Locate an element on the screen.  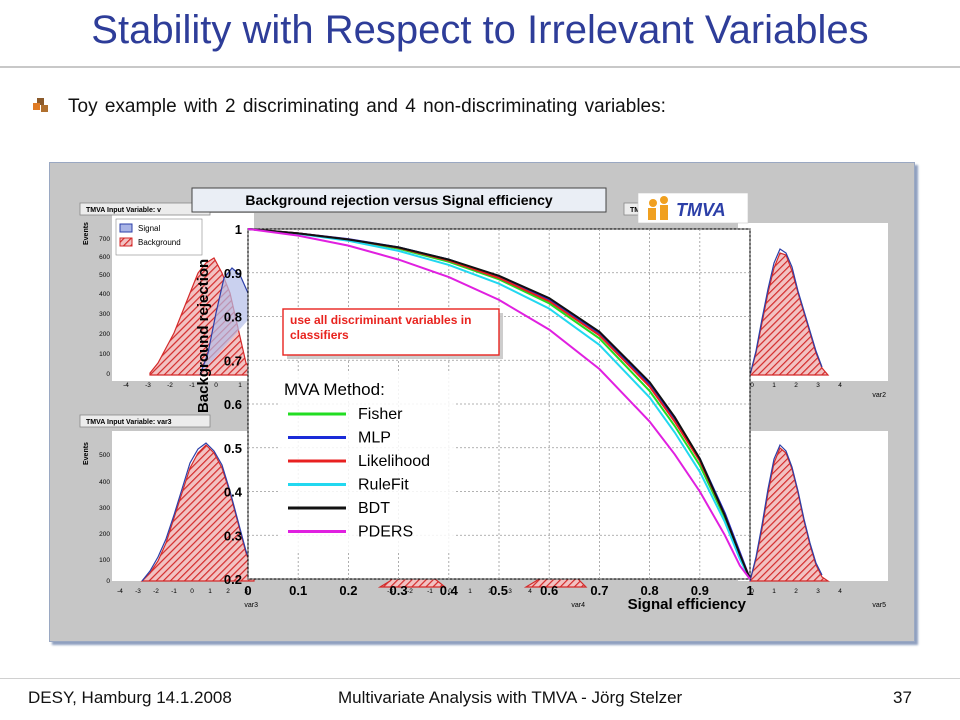
svg-text: 200 is located at coordinates (104, 534).